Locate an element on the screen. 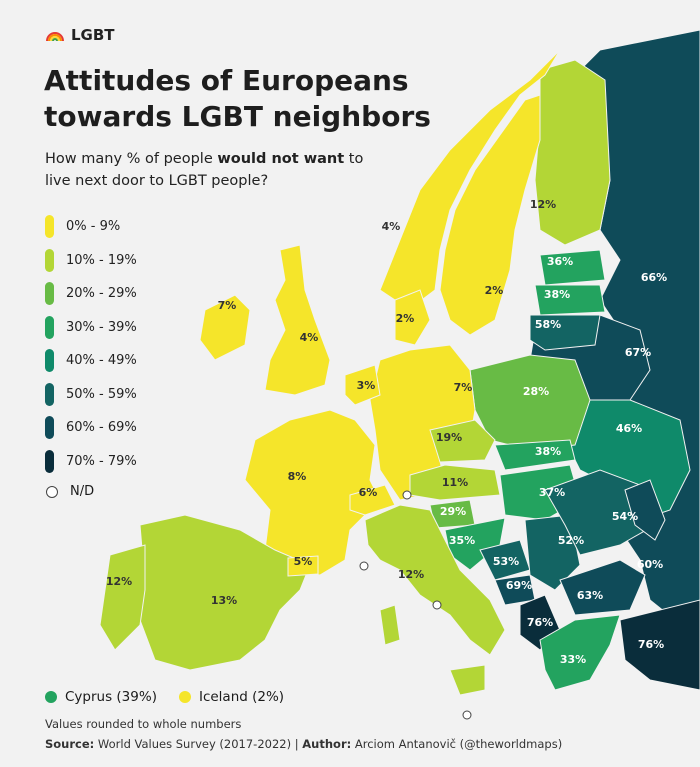  country-slovakia is located at coordinates (535, 455).